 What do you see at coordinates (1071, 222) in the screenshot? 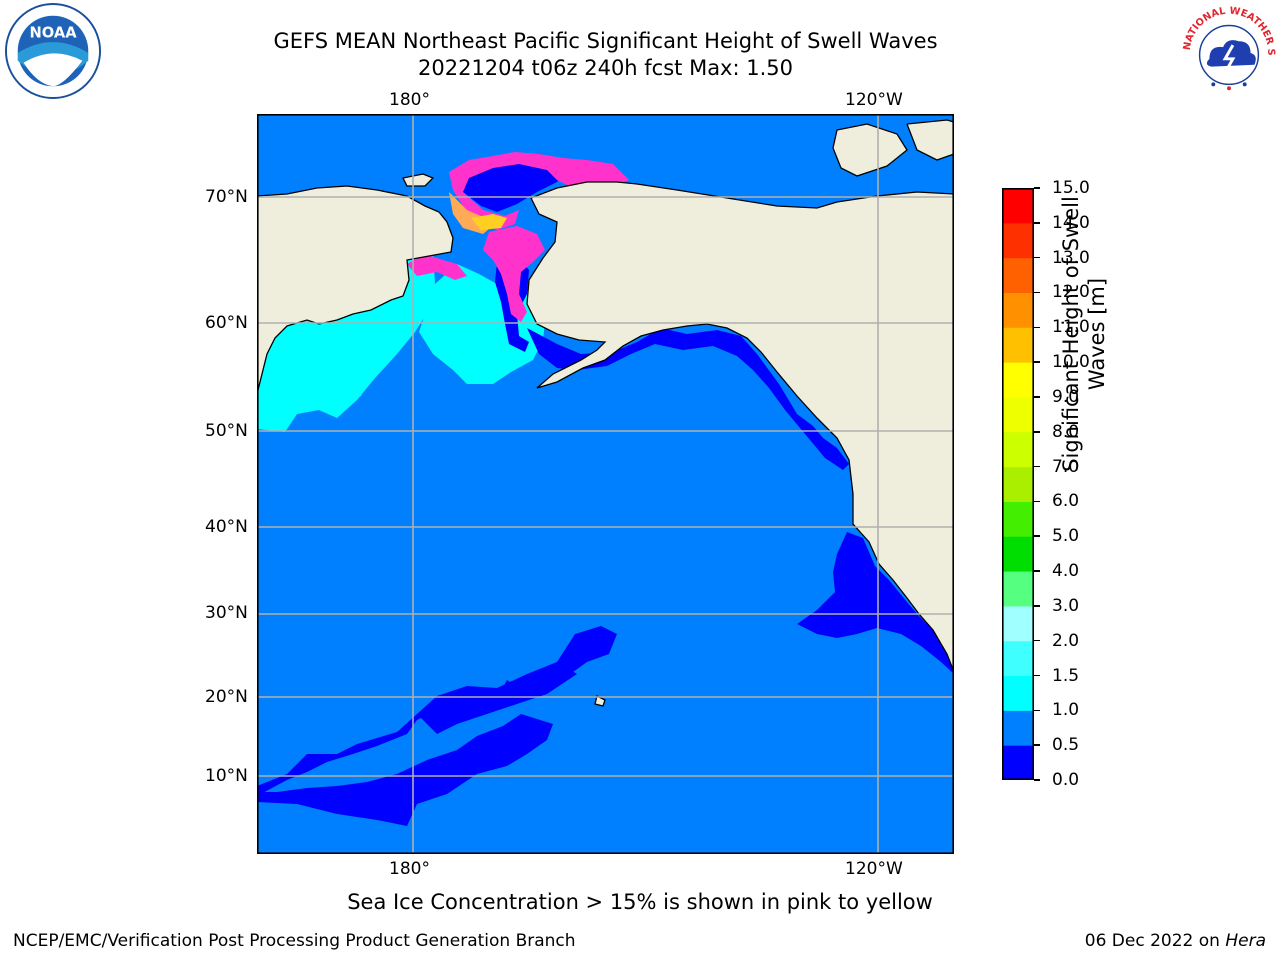
I see `colorbar-tick-label: 14.0` at bounding box center [1071, 222].